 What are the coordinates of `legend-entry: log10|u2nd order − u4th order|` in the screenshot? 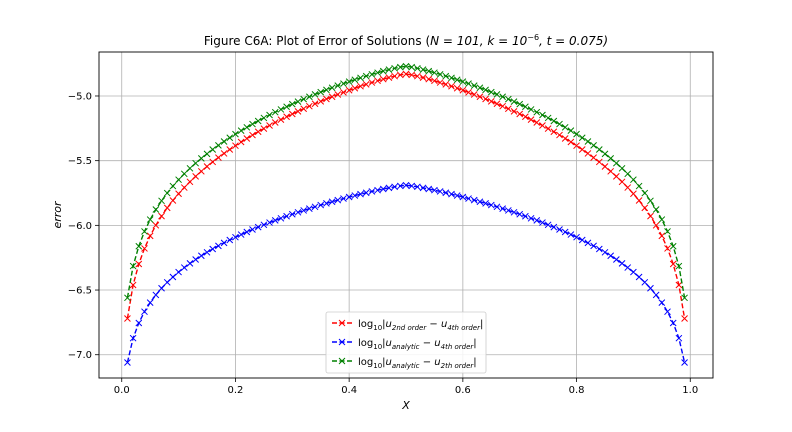 It's located at (407, 325).